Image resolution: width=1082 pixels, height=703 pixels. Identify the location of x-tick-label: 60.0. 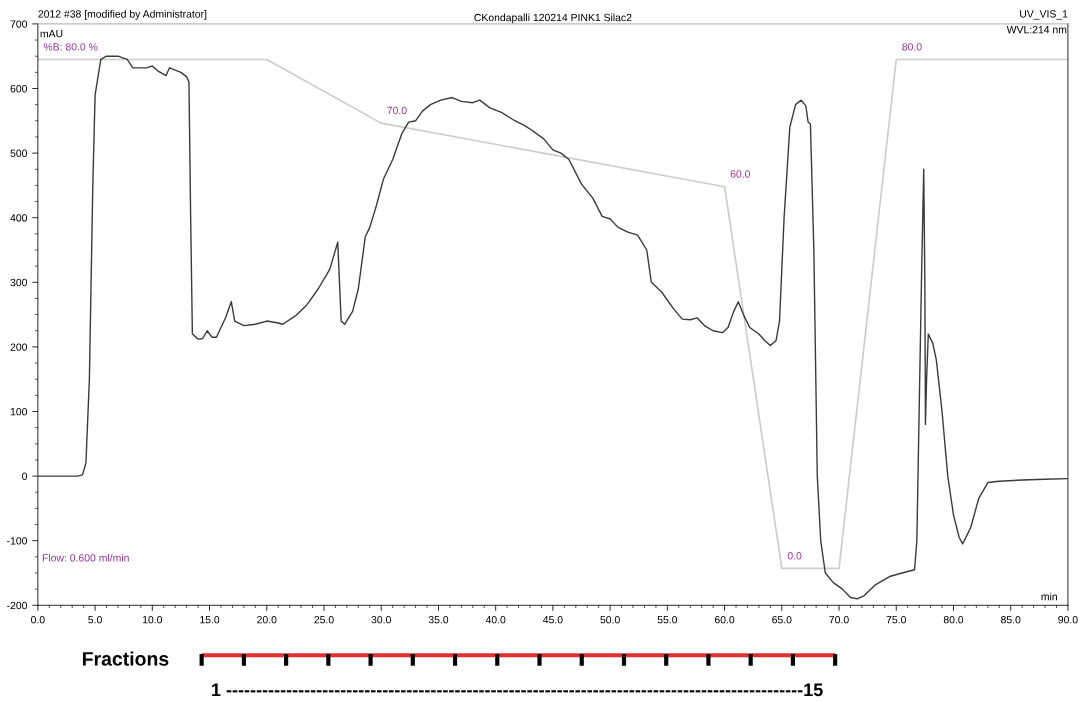
(724, 619).